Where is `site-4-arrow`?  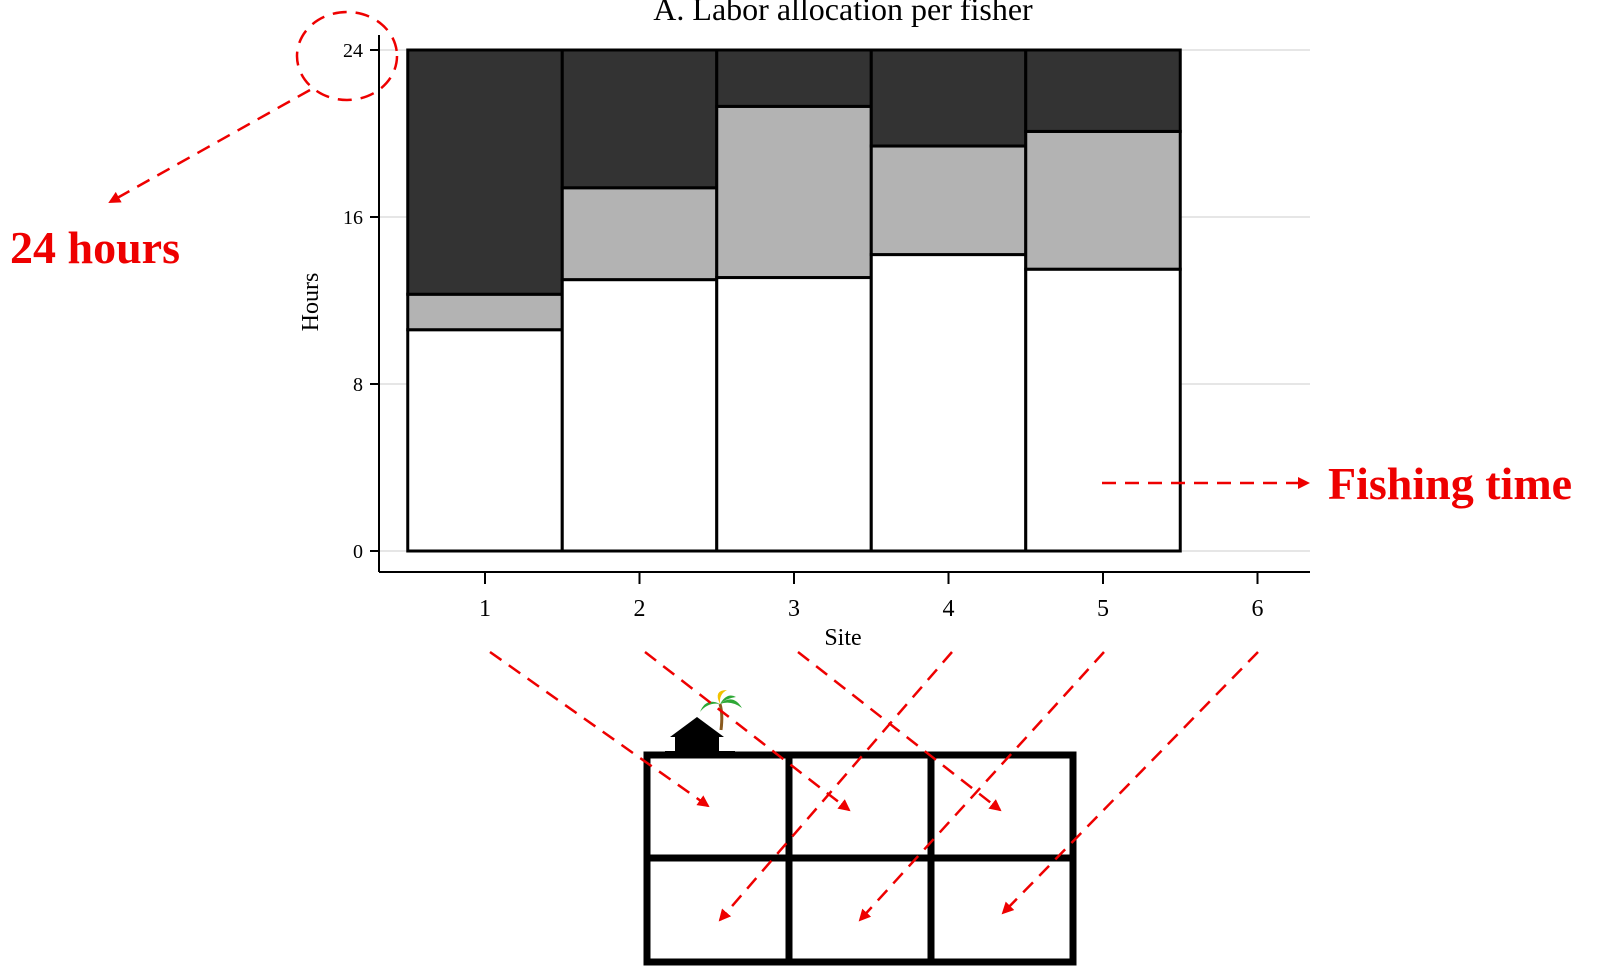
site-4-arrow is located at coordinates (835, 786).